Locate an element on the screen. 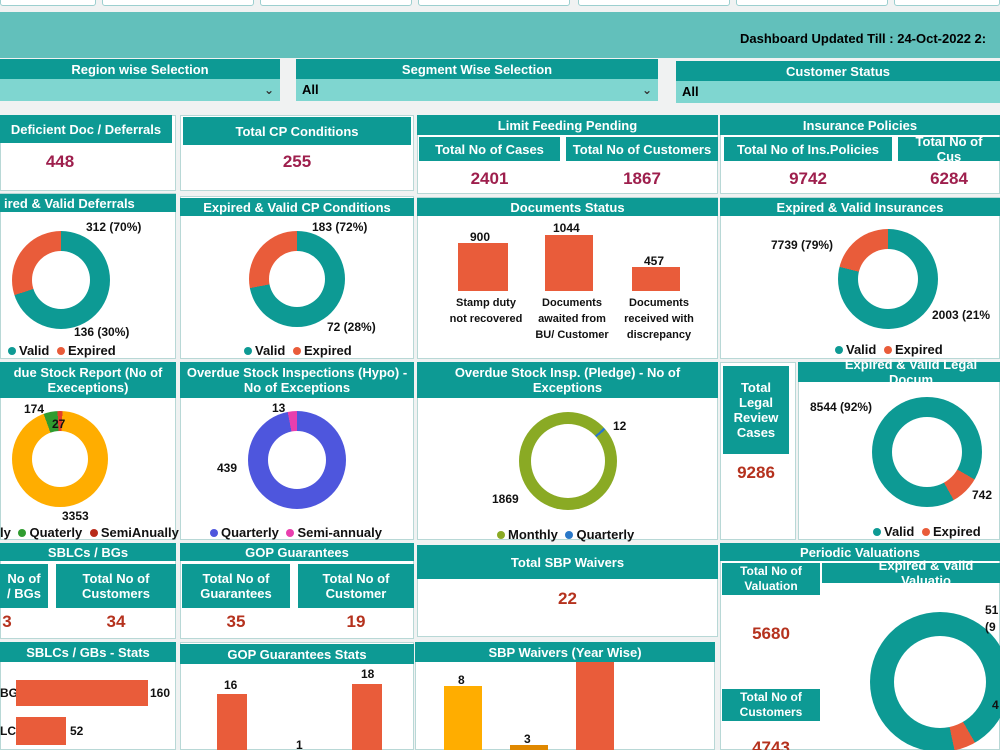 This screenshot has width=1000, height=750. customer-status-filter-dropdown: All is located at coordinates (838, 92).